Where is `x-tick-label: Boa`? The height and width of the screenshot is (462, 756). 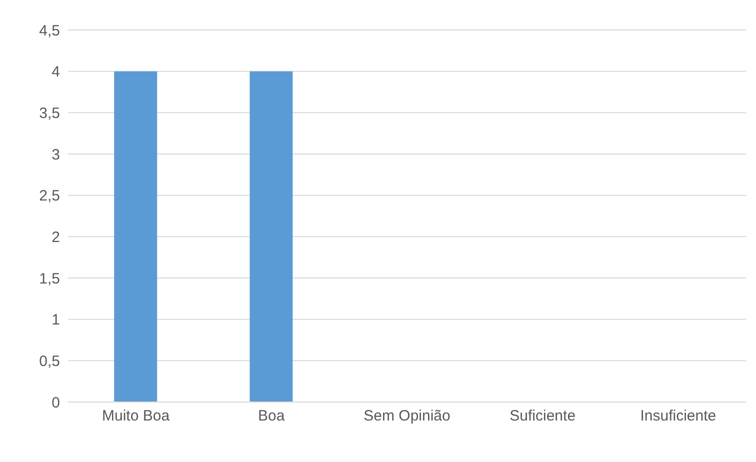
x-tick-label: Boa is located at coordinates (272, 416).